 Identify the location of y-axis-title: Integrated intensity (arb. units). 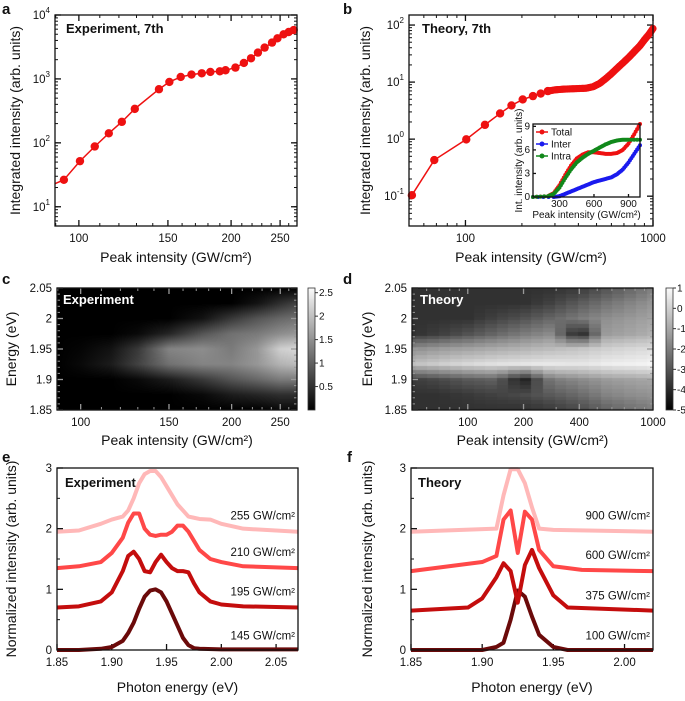
(365, 120).